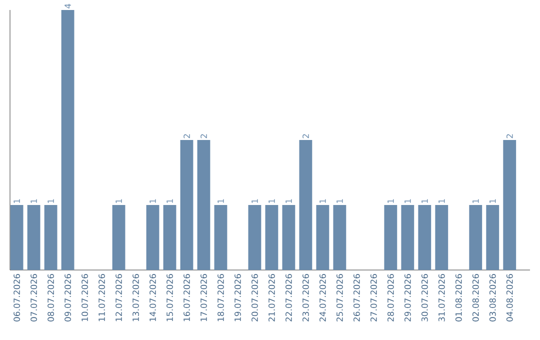 This screenshot has width=540, height=340. What do you see at coordinates (101, 298) in the screenshot?
I see `x-tick-label: 11.07.2026` at bounding box center [101, 298].